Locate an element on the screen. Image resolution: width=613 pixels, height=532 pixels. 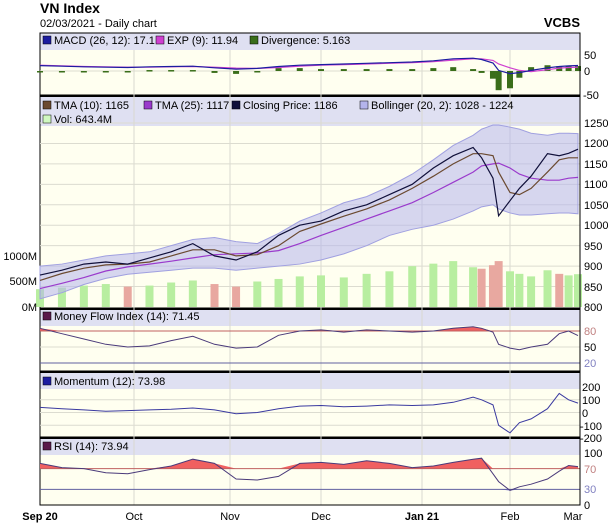
momentum-legend-label: Momentum (12): 73.98 is located at coordinates (109, 382).